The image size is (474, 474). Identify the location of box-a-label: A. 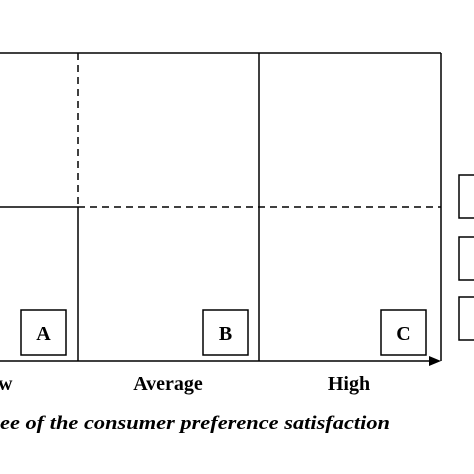
(43, 334).